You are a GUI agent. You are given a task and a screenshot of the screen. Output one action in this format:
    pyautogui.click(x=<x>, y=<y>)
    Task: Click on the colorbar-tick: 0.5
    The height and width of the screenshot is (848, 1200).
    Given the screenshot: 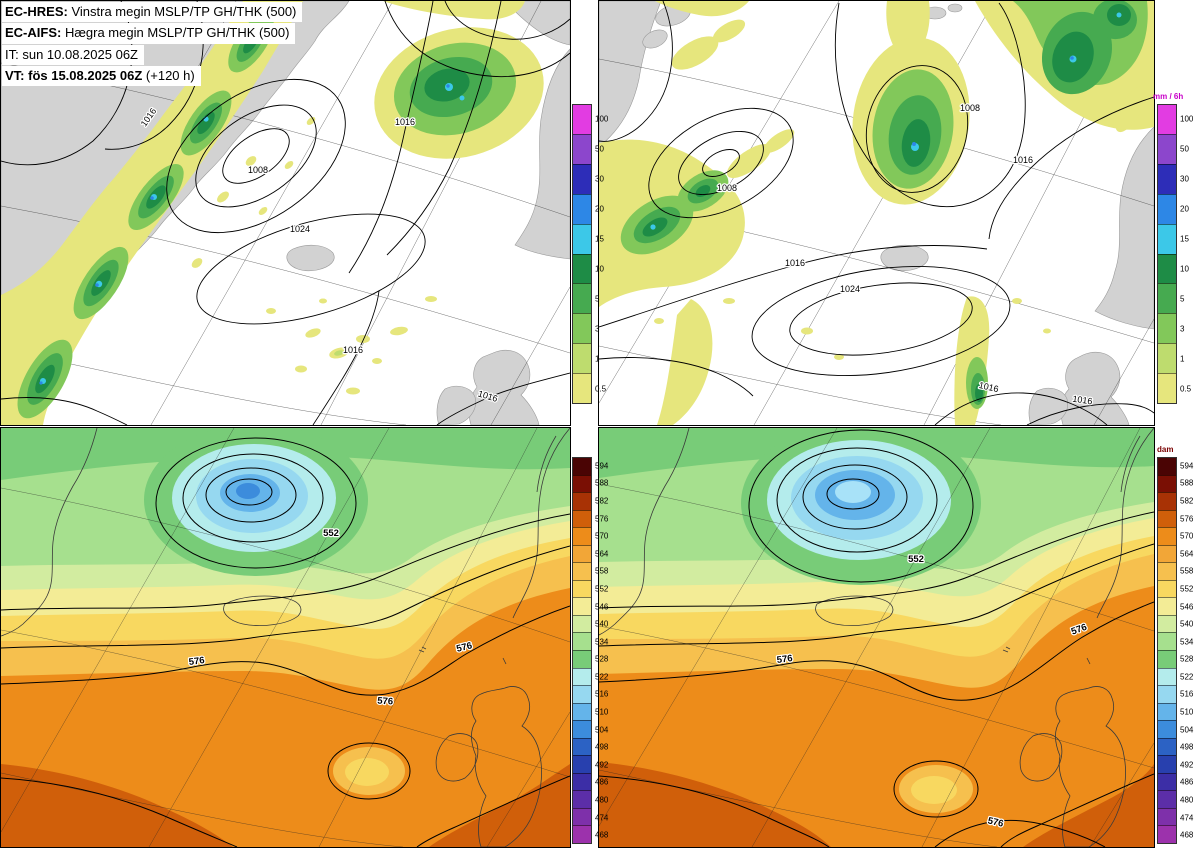 What is the action you would take?
    pyautogui.click(x=601, y=389)
    